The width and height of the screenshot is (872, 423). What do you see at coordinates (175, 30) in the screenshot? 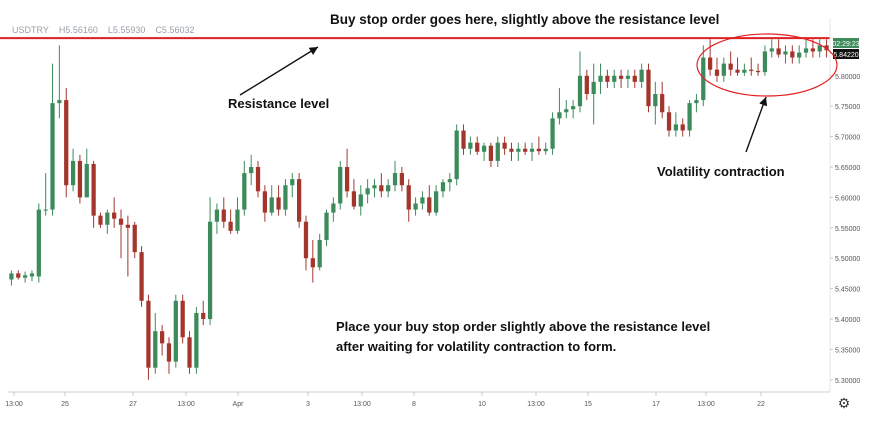
I see `ohlc-close: C5.56032` at bounding box center [175, 30].